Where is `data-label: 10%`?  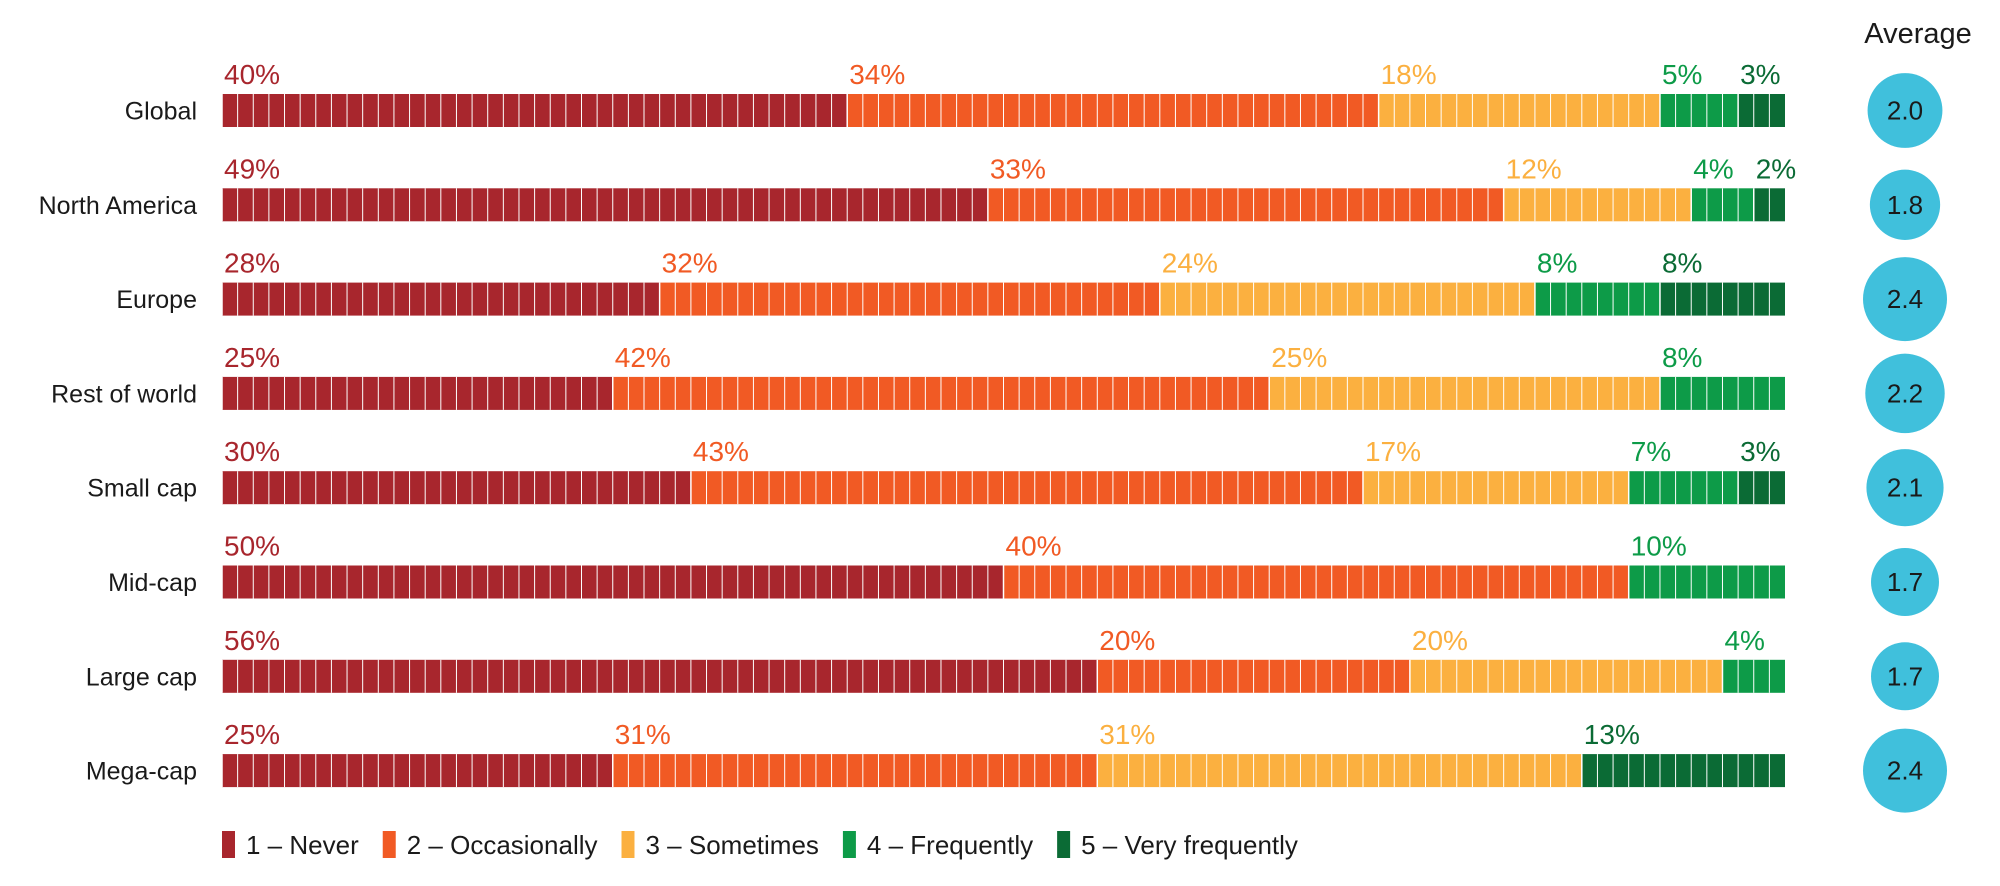 data-label: 10% is located at coordinates (1659, 546).